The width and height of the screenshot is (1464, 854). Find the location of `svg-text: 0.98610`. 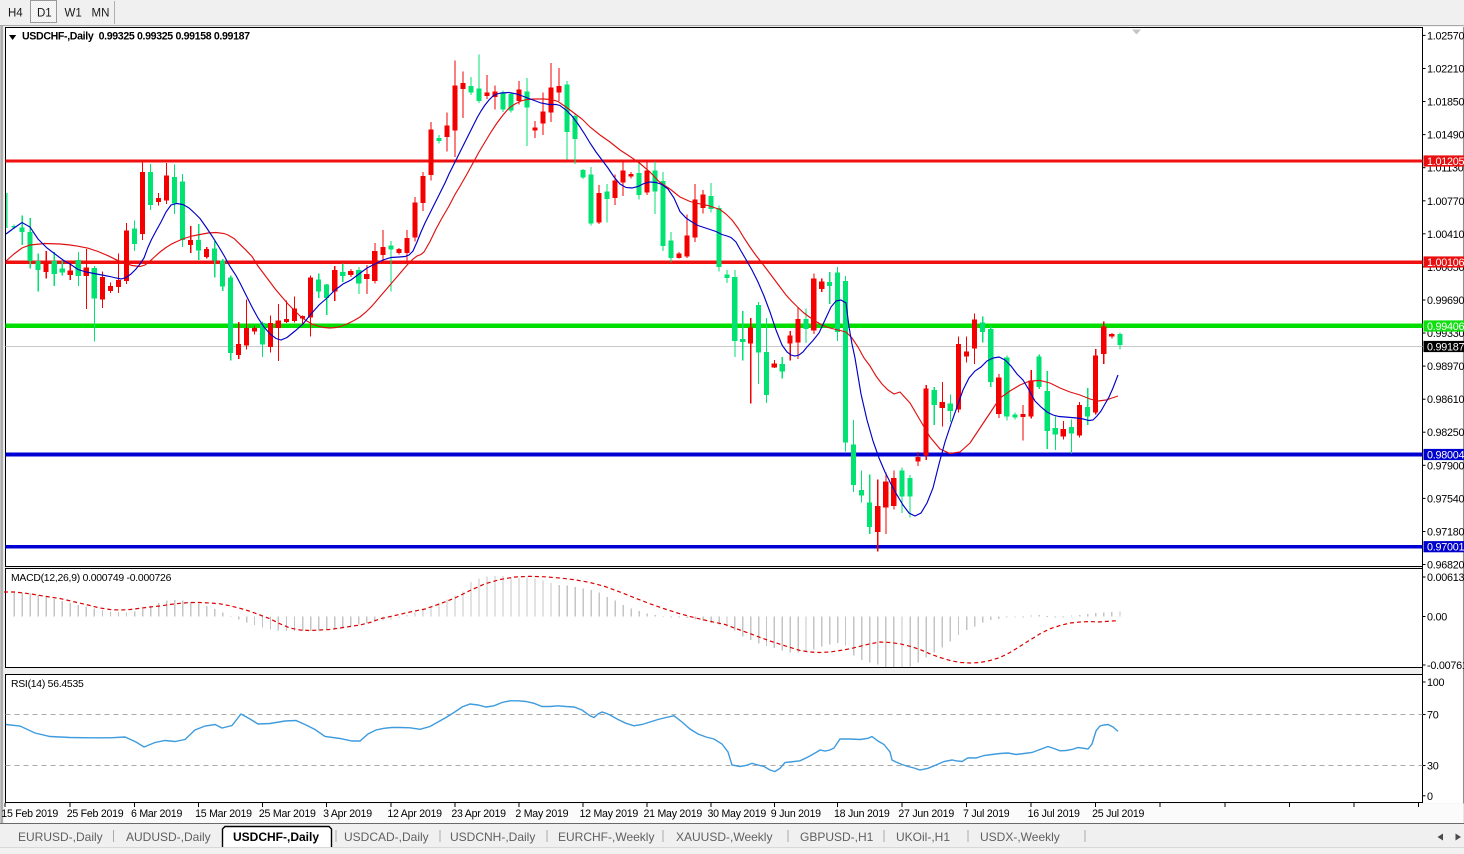

svg-text: 0.98610 is located at coordinates (1445, 400).